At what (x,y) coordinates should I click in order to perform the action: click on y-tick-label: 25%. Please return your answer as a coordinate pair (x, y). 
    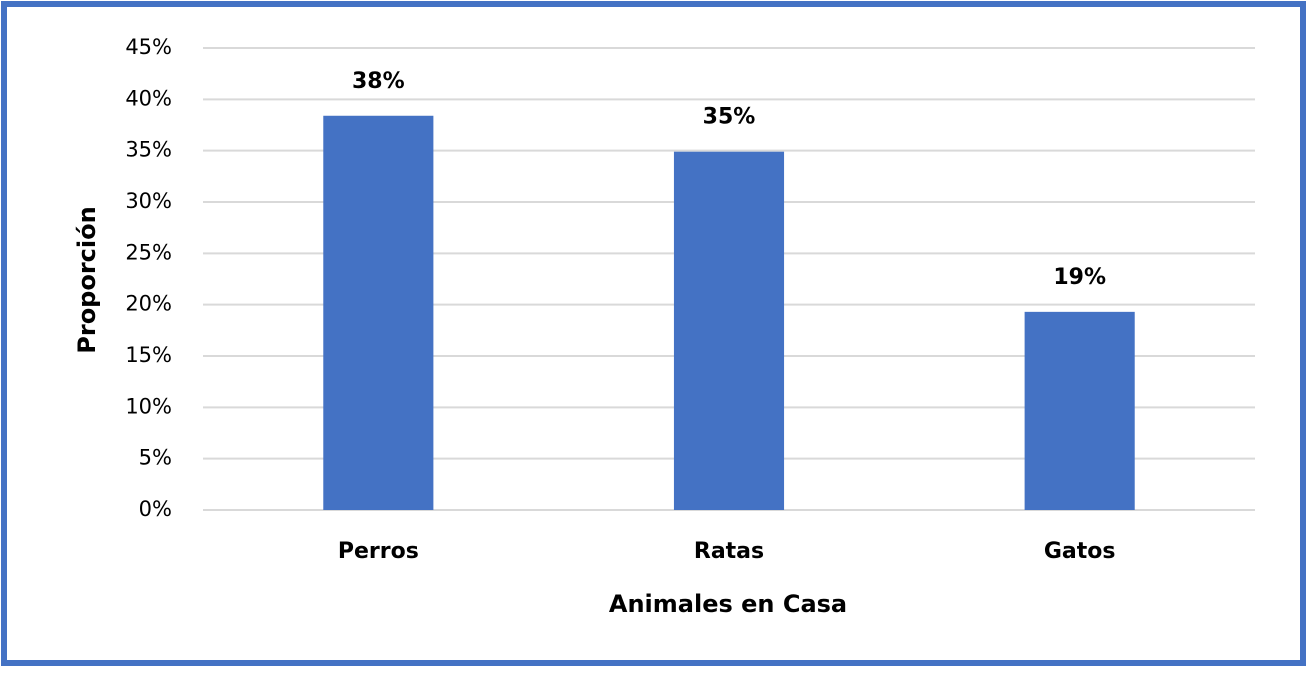
    Looking at the image, I should click on (148, 252).